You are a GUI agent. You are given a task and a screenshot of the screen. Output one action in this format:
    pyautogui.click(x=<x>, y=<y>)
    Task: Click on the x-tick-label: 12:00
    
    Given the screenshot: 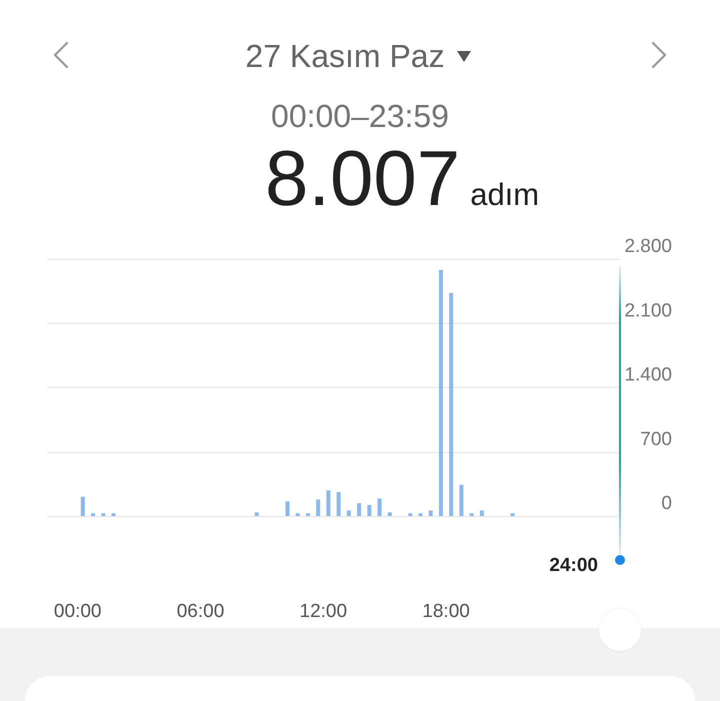 What is the action you would take?
    pyautogui.click(x=323, y=611)
    